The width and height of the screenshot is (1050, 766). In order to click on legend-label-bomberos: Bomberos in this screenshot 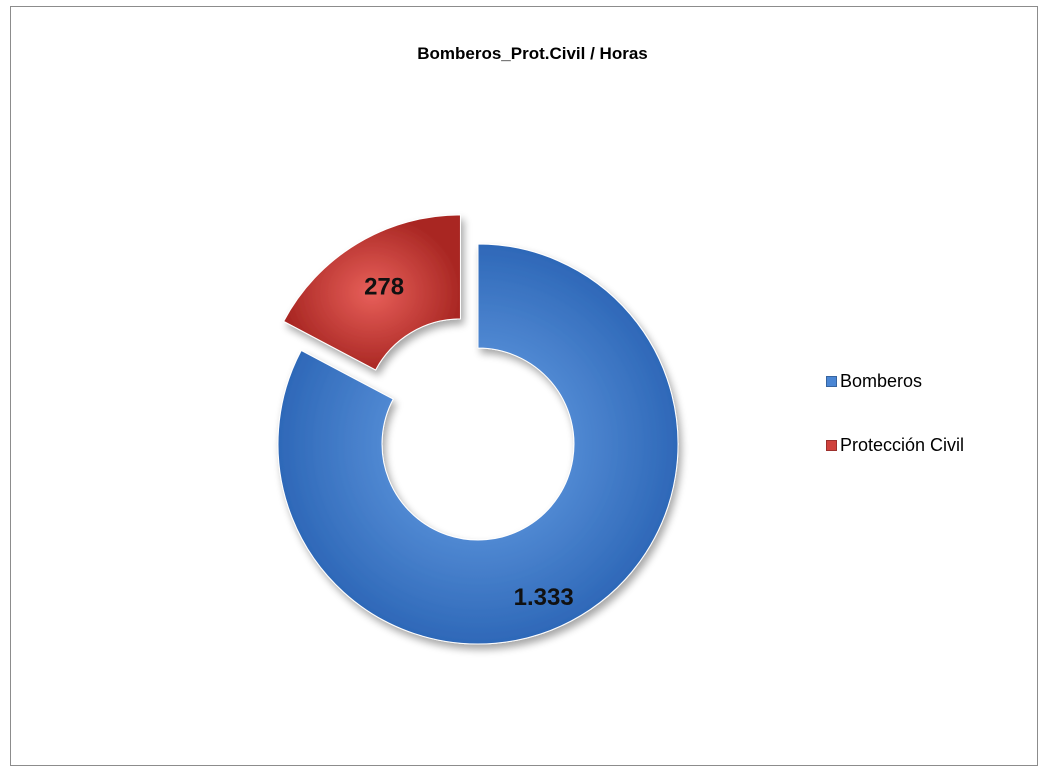, I will do `click(881, 380)`.